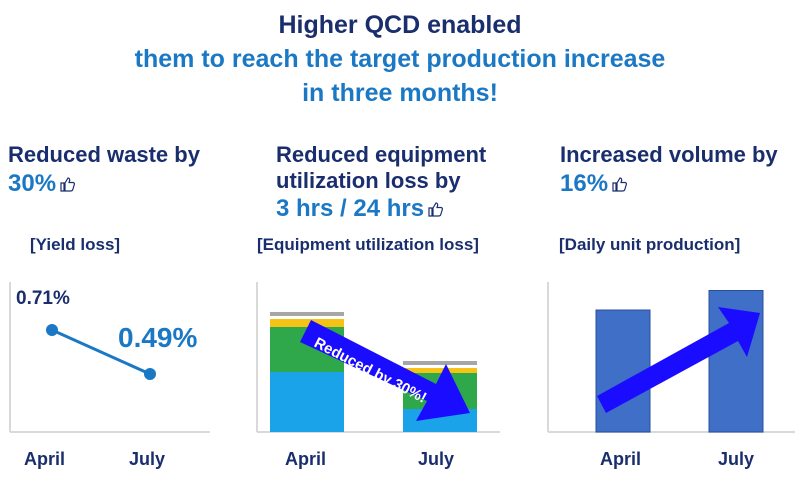  I want to click on panel-3-value: 16%, so click(584, 183).